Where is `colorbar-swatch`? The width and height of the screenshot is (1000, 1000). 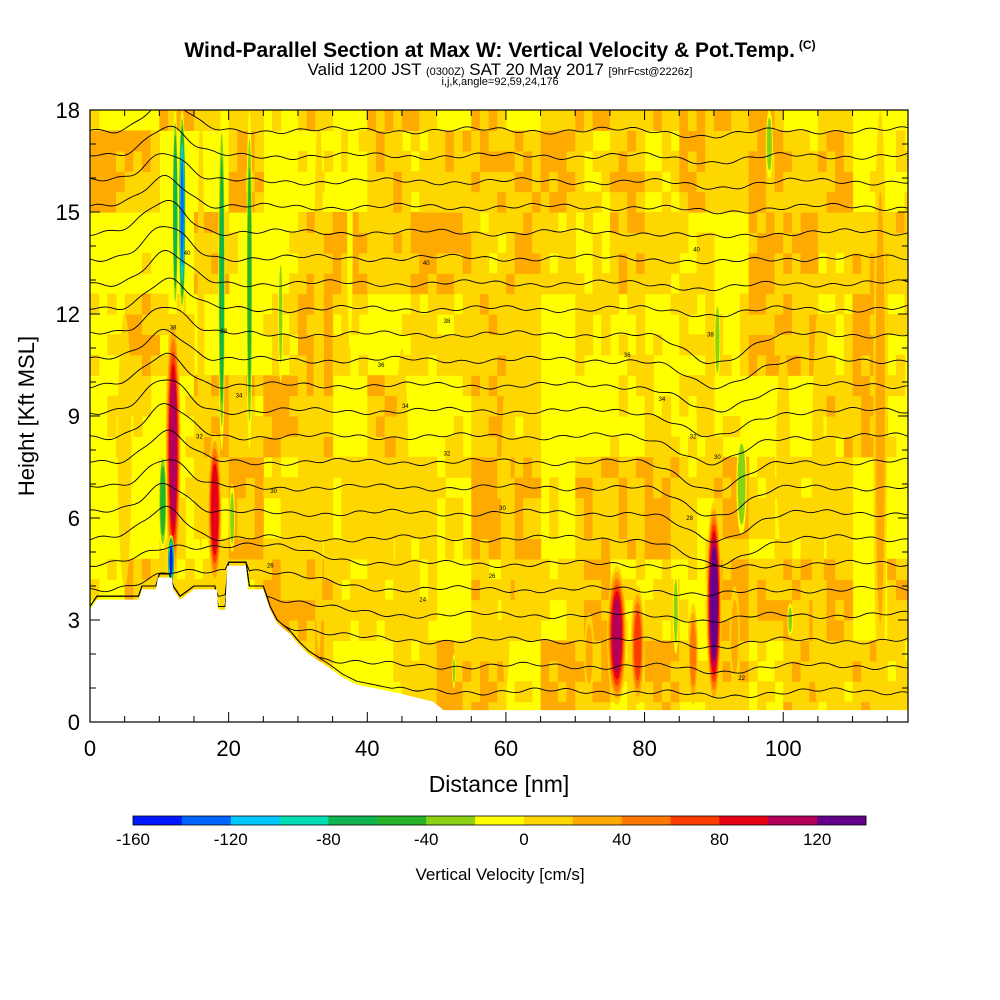
colorbar-swatch is located at coordinates (402, 820).